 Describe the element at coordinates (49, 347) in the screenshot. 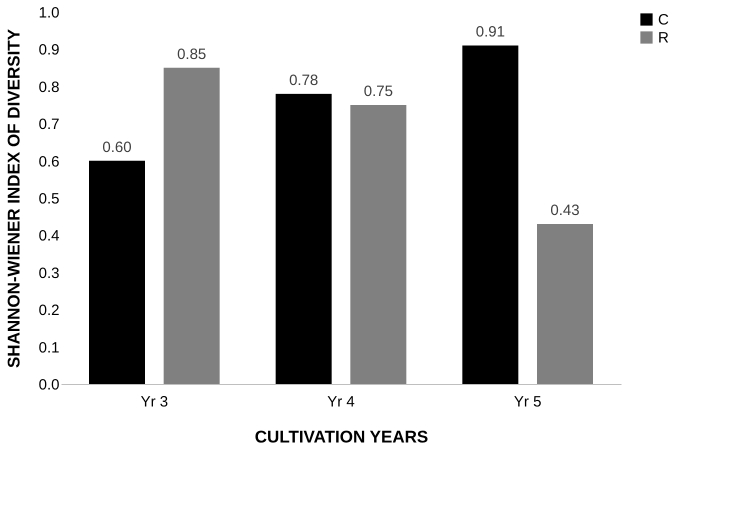

I see `y-tick-label: 0.1` at that location.